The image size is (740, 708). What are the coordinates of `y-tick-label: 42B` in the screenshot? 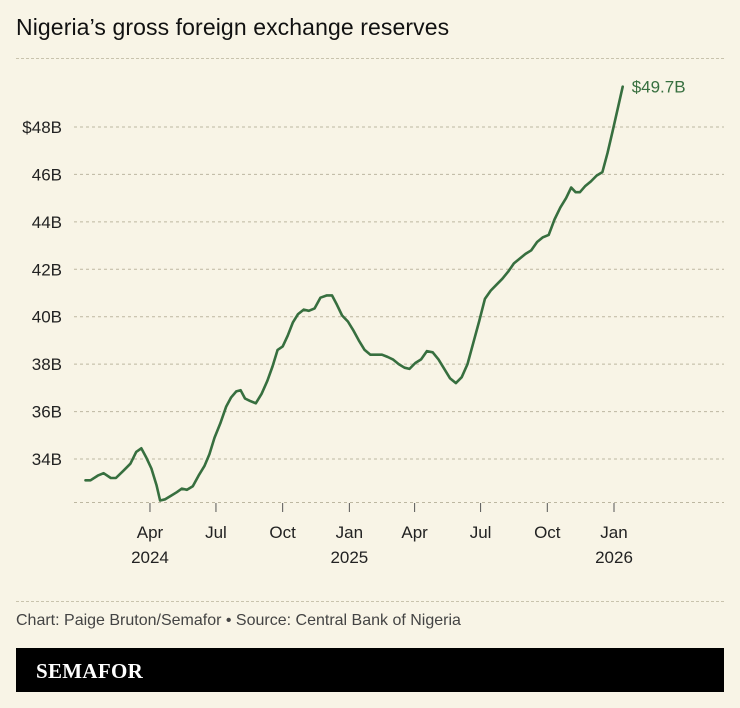 It's located at (47, 269).